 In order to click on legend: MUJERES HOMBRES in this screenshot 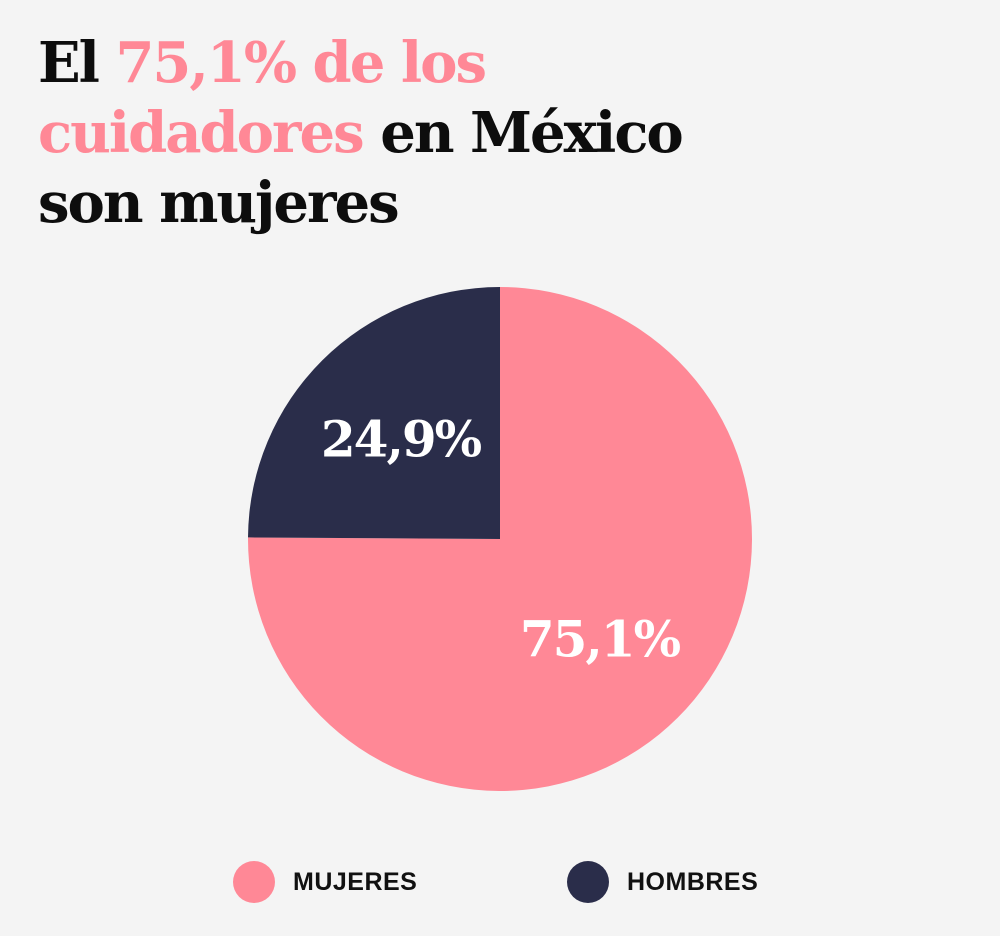, I will do `click(500, 882)`.